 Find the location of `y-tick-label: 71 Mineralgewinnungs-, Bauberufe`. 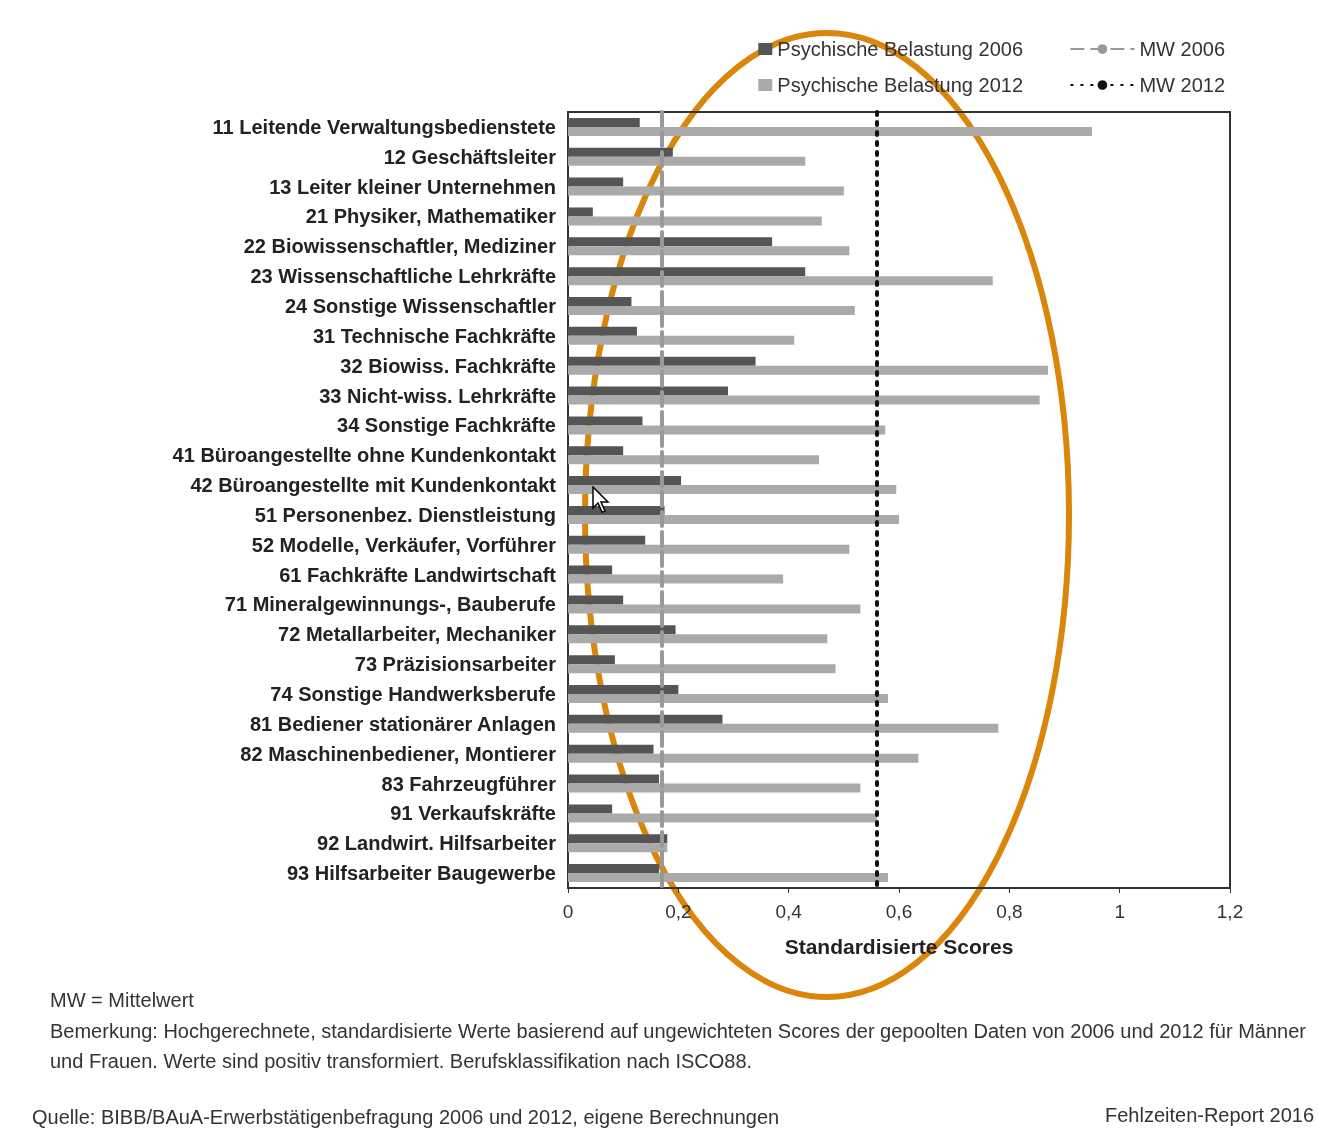

y-tick-label: 71 Mineralgewinnungs-, Bauberufe is located at coordinates (390, 604).